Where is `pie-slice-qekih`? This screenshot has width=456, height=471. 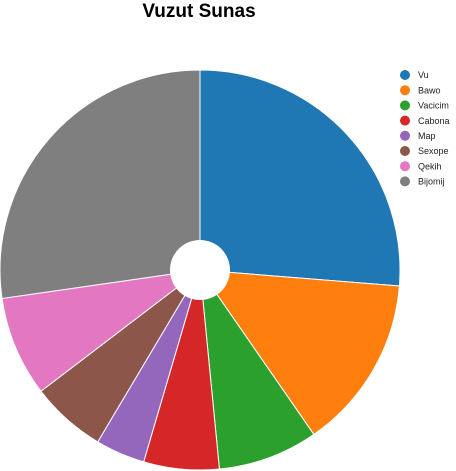
pie-slice-qekih is located at coordinates (101, 330).